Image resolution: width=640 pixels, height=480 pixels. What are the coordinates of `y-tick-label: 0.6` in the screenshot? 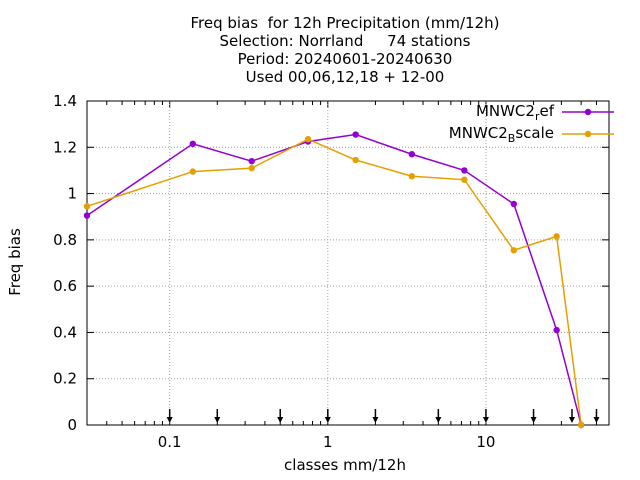 It's located at (65, 286).